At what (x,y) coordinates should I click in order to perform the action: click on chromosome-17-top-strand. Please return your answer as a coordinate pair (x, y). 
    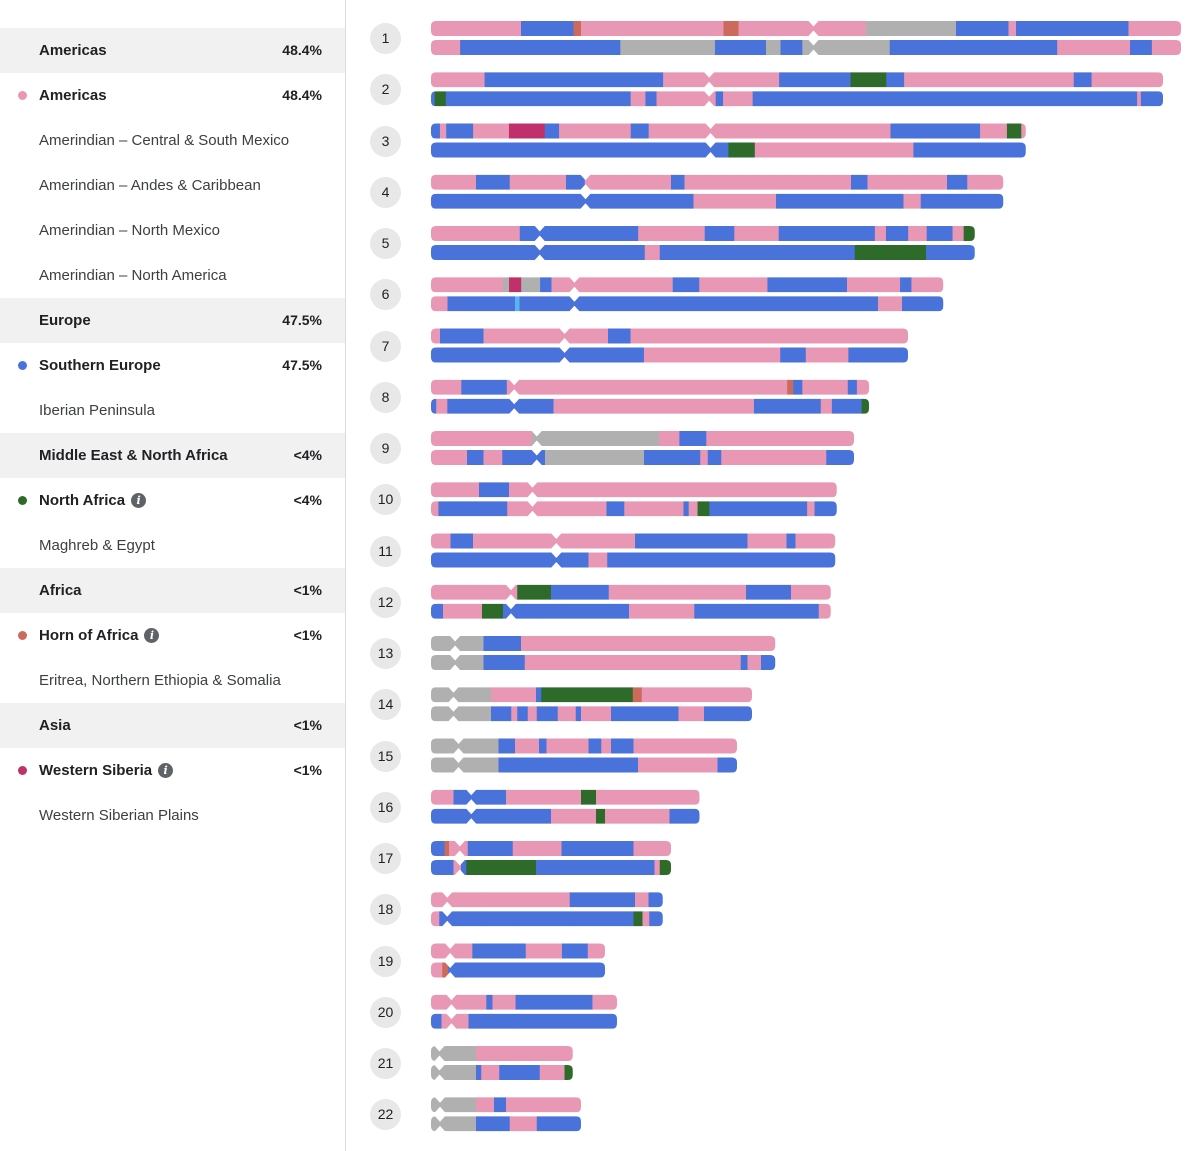
    Looking at the image, I should click on (551, 848).